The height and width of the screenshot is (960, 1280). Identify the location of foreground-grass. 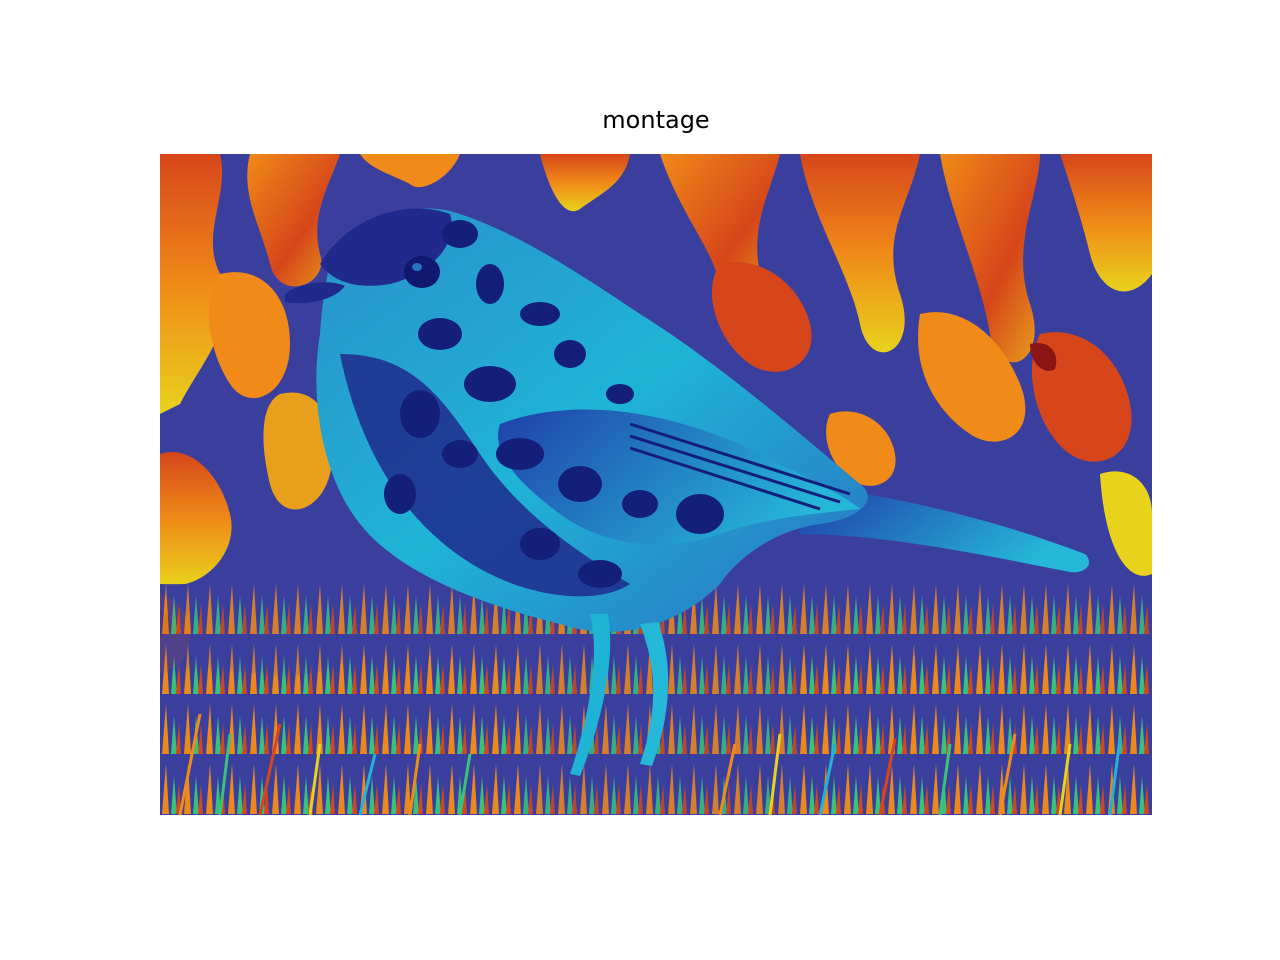
(650, 764).